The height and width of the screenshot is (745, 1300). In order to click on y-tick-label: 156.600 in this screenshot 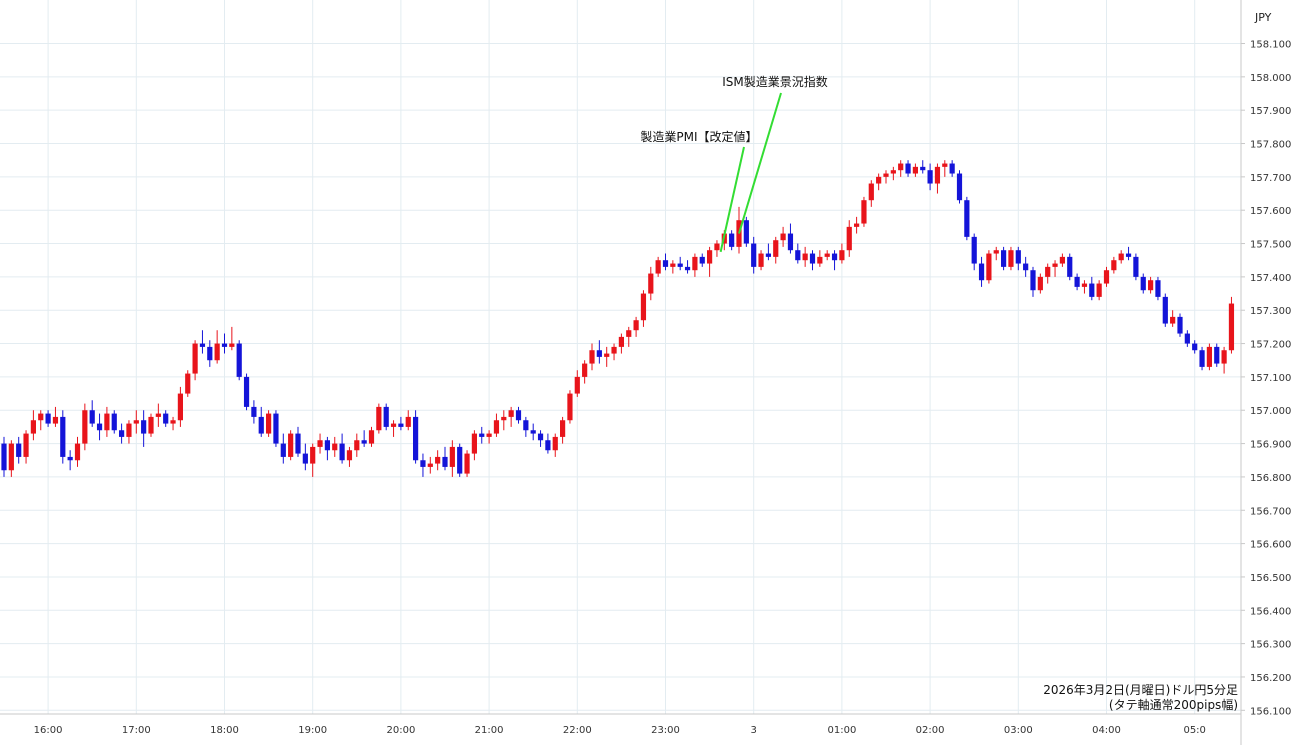, I will do `click(1270, 545)`.